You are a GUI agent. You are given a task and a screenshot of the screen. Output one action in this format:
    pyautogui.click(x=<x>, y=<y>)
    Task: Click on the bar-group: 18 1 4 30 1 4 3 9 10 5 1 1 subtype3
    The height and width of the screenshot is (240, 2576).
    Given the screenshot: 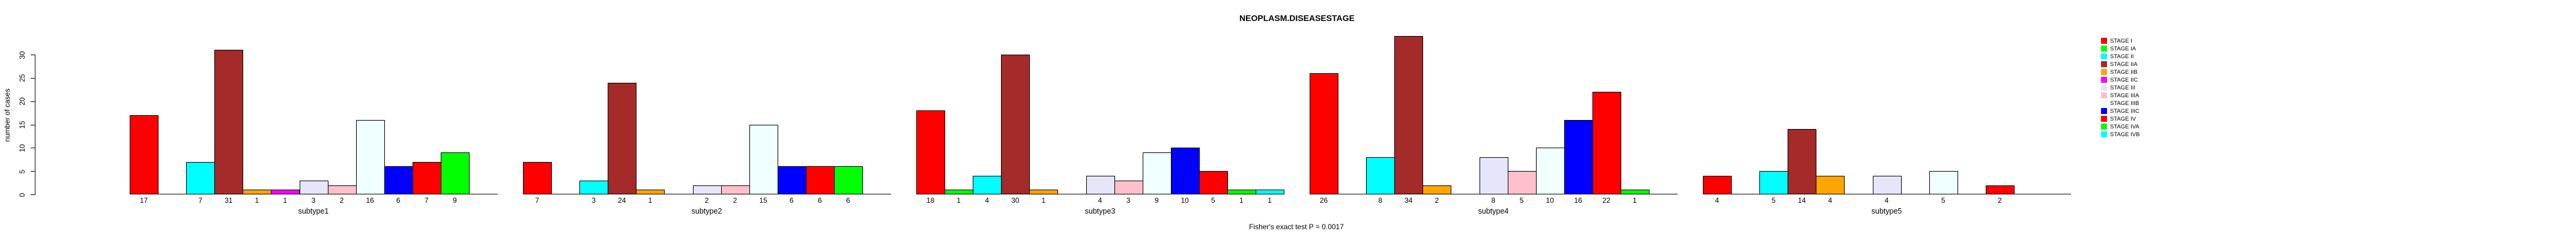 What is the action you would take?
    pyautogui.click(x=1100, y=120)
    